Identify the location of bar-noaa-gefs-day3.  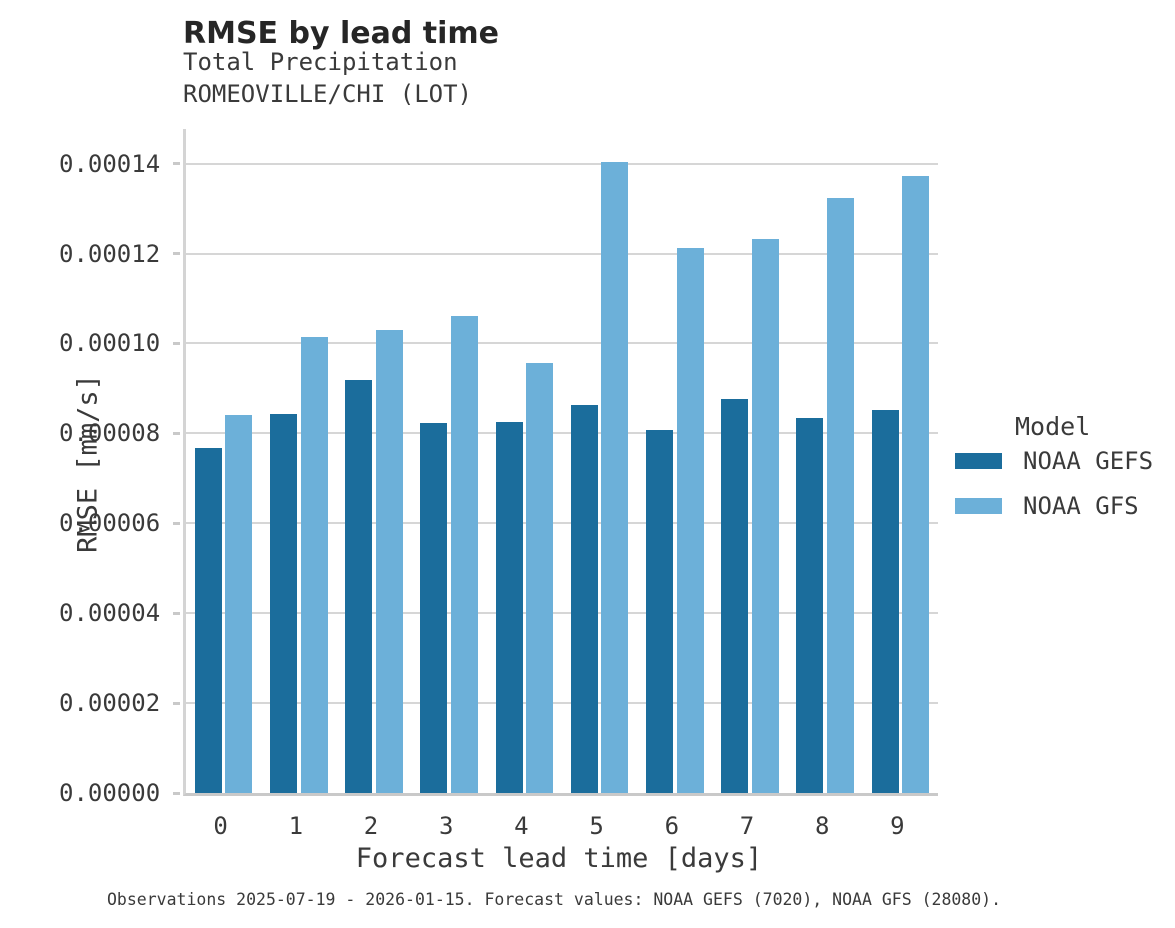
(434, 608).